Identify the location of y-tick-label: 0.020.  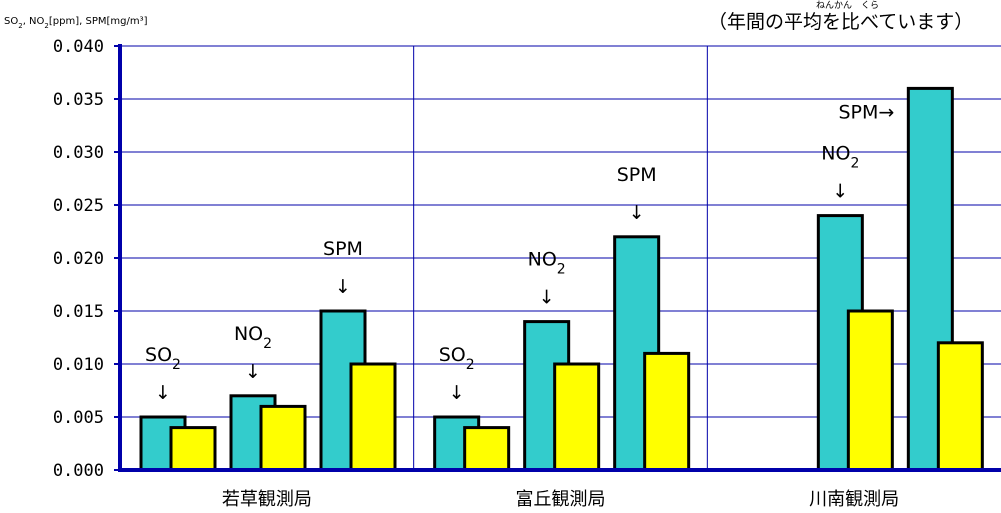
(78, 259).